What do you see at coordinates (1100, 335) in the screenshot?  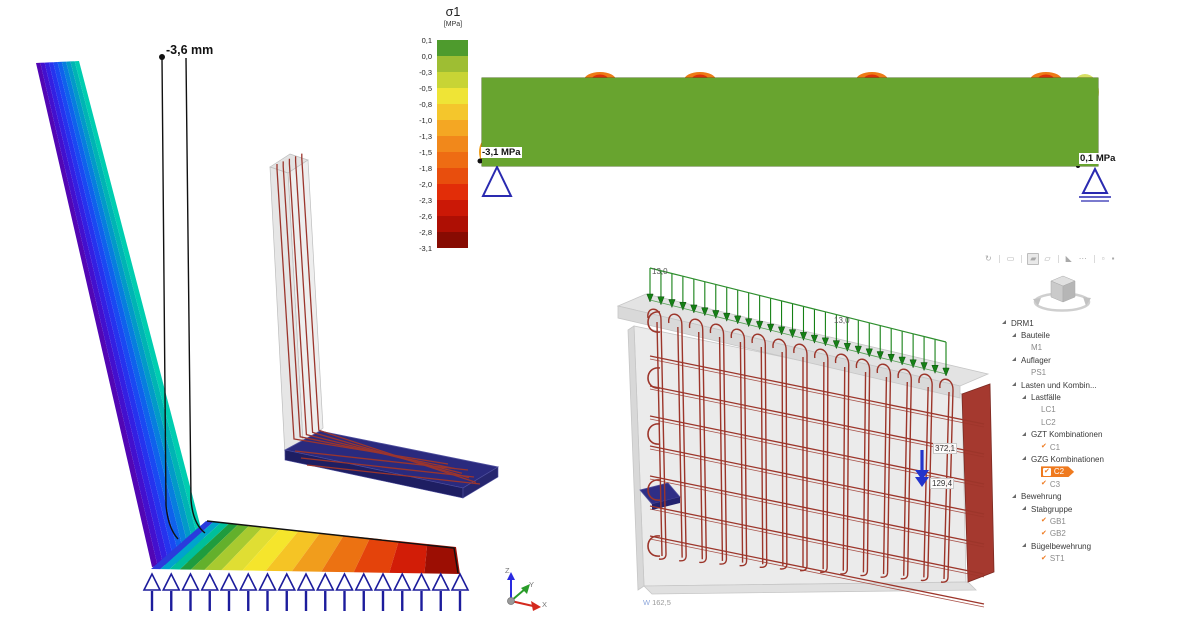 I see `tree-item-bauteile: Bauteile` at bounding box center [1100, 335].